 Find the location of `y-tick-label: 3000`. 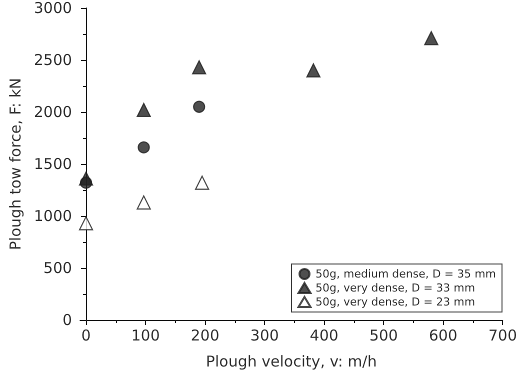

y-tick-label: 3000 is located at coordinates (53, 8).